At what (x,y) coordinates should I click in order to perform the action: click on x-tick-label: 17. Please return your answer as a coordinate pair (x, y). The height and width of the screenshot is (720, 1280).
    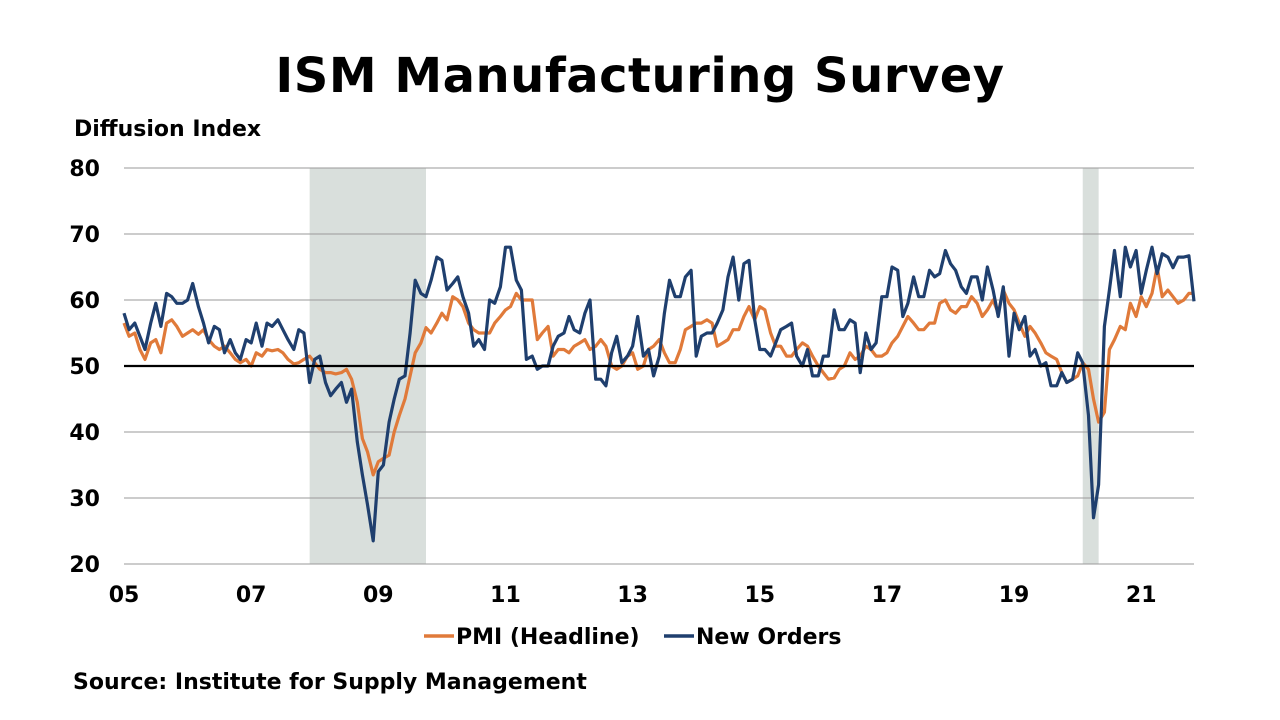
    Looking at the image, I should click on (887, 595).